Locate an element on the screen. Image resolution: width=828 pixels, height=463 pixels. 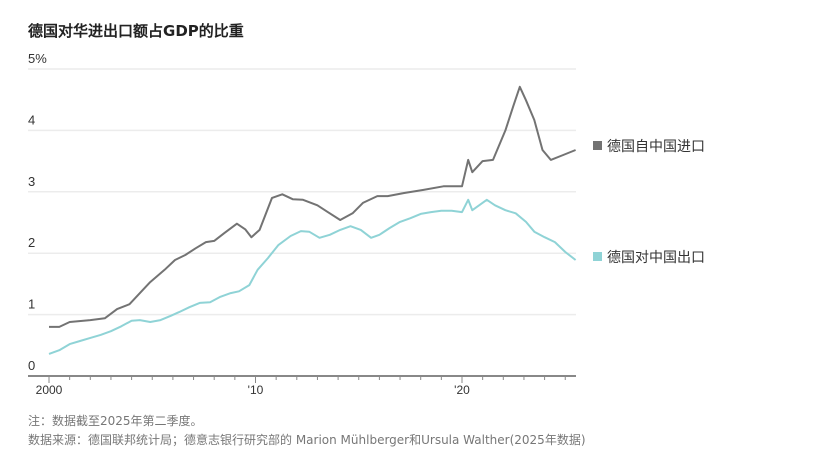
chart-title: 德国对华进出口额占GDP的比重 is located at coordinates (136, 31).